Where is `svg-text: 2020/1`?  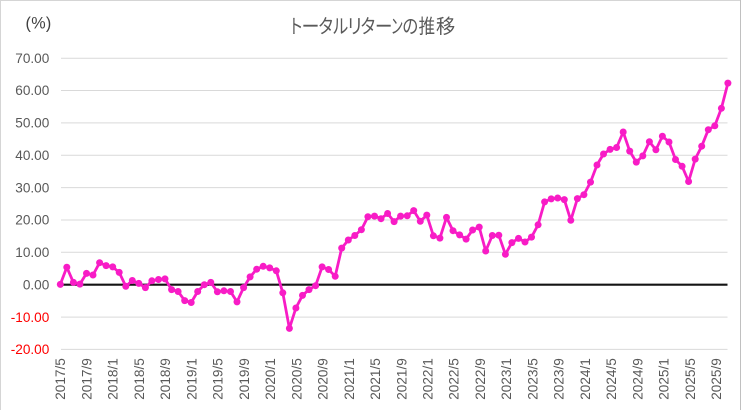
svg-text: 2020/1 is located at coordinates (270, 379).